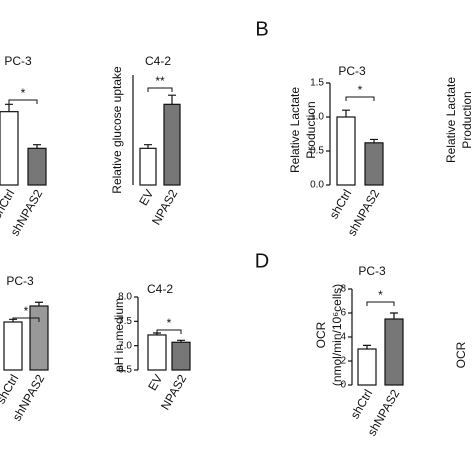  I want to click on y-tick-label: 2, so click(343, 361).